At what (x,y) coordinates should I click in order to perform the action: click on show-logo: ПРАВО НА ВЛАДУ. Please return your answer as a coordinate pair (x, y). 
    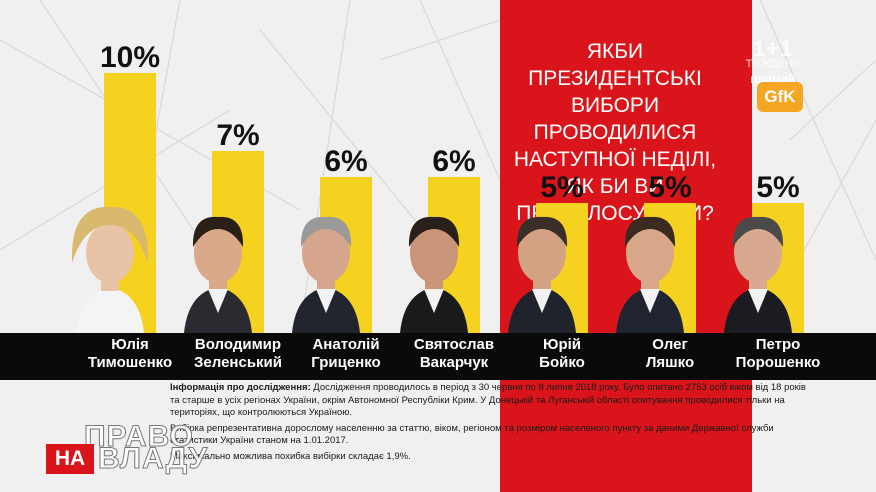
    Looking at the image, I should click on (131, 450).